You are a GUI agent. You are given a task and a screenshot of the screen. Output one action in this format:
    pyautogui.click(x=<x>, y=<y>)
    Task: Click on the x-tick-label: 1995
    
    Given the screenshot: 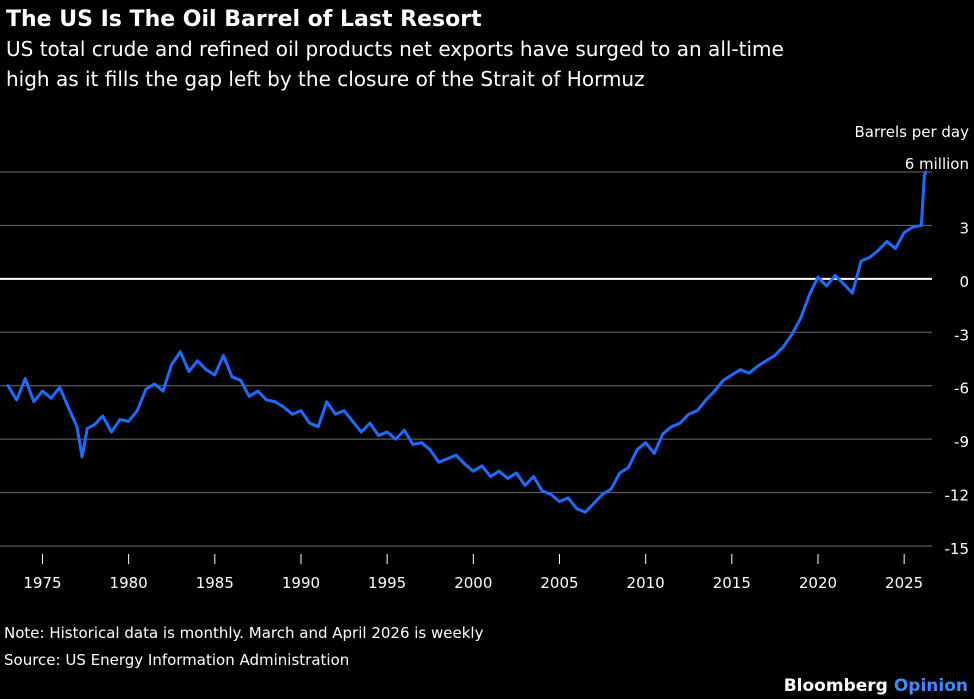 What is the action you would take?
    pyautogui.click(x=387, y=583)
    